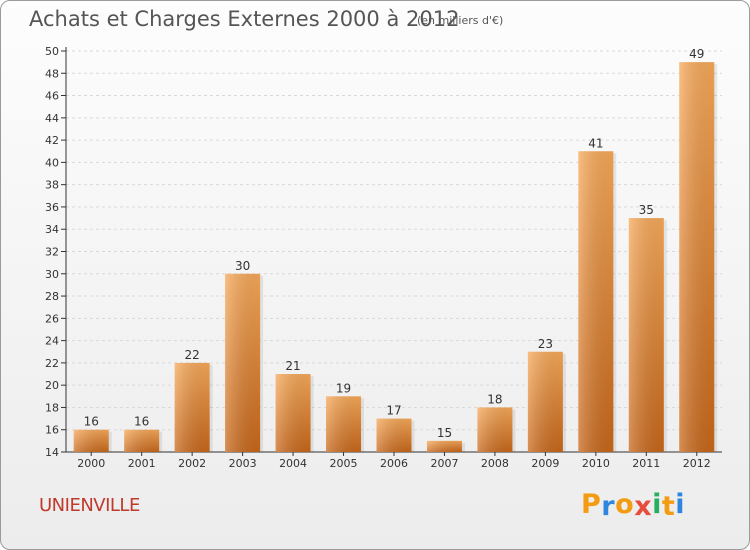 Image resolution: width=750 pixels, height=550 pixels. Describe the element at coordinates (545, 463) in the screenshot. I see `x-tick-label: 2009` at that location.